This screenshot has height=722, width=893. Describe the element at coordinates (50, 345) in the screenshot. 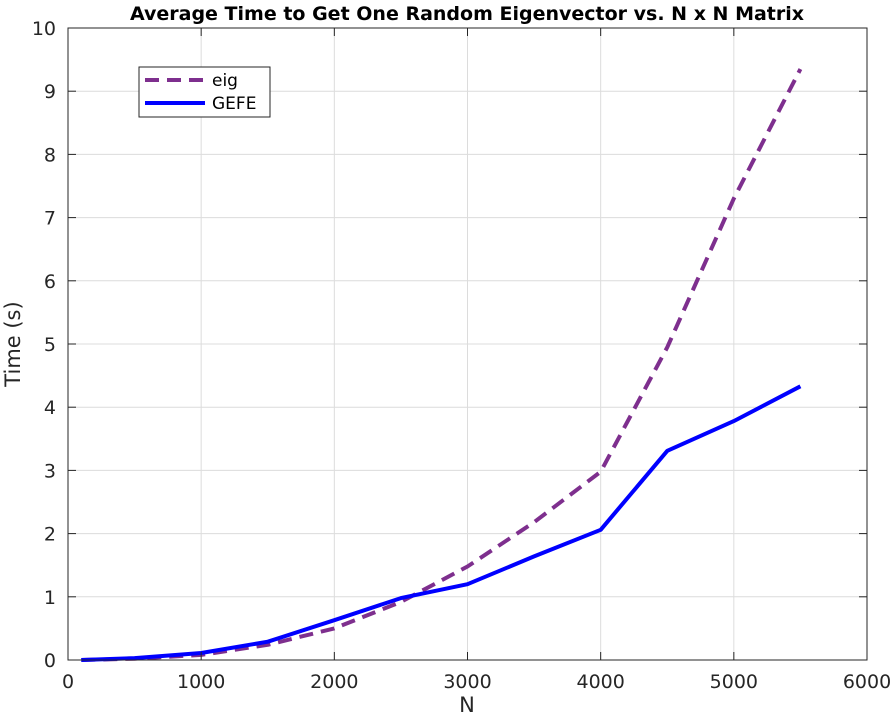

I see `y-tick-label: 5` at that location.